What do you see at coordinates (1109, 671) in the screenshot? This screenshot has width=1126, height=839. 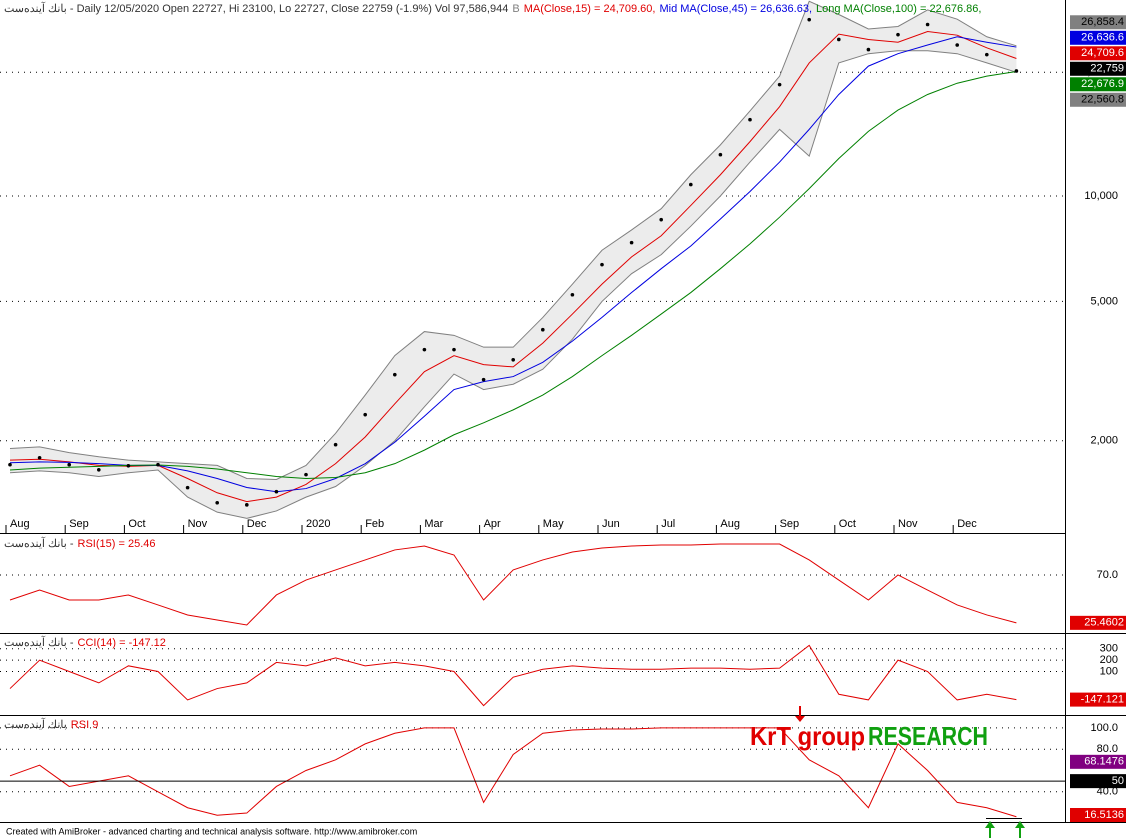 I see `y-tick-label: 100` at bounding box center [1109, 671].